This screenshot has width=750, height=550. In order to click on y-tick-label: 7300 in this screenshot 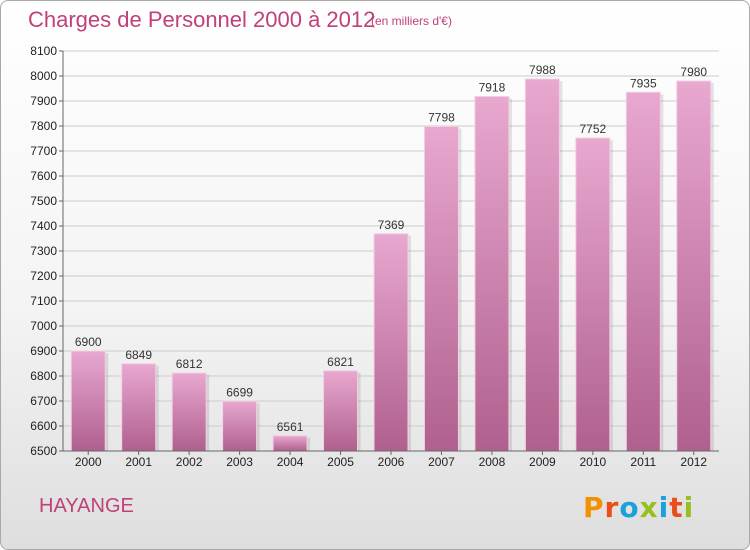, I will do `click(43, 251)`.